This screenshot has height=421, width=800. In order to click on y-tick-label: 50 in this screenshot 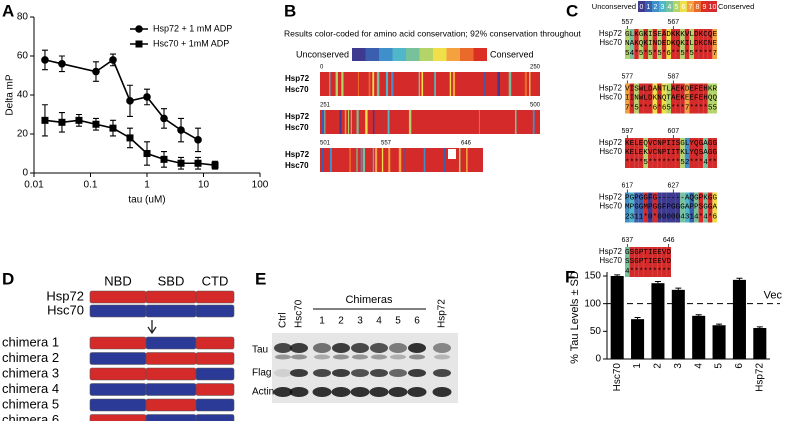, I will do `click(596, 331)`.